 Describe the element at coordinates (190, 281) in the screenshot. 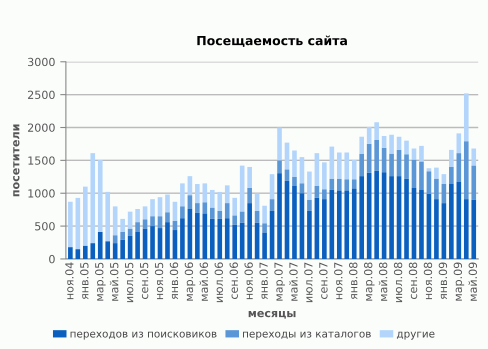

I see `x-tick-label: мар.06` at that location.